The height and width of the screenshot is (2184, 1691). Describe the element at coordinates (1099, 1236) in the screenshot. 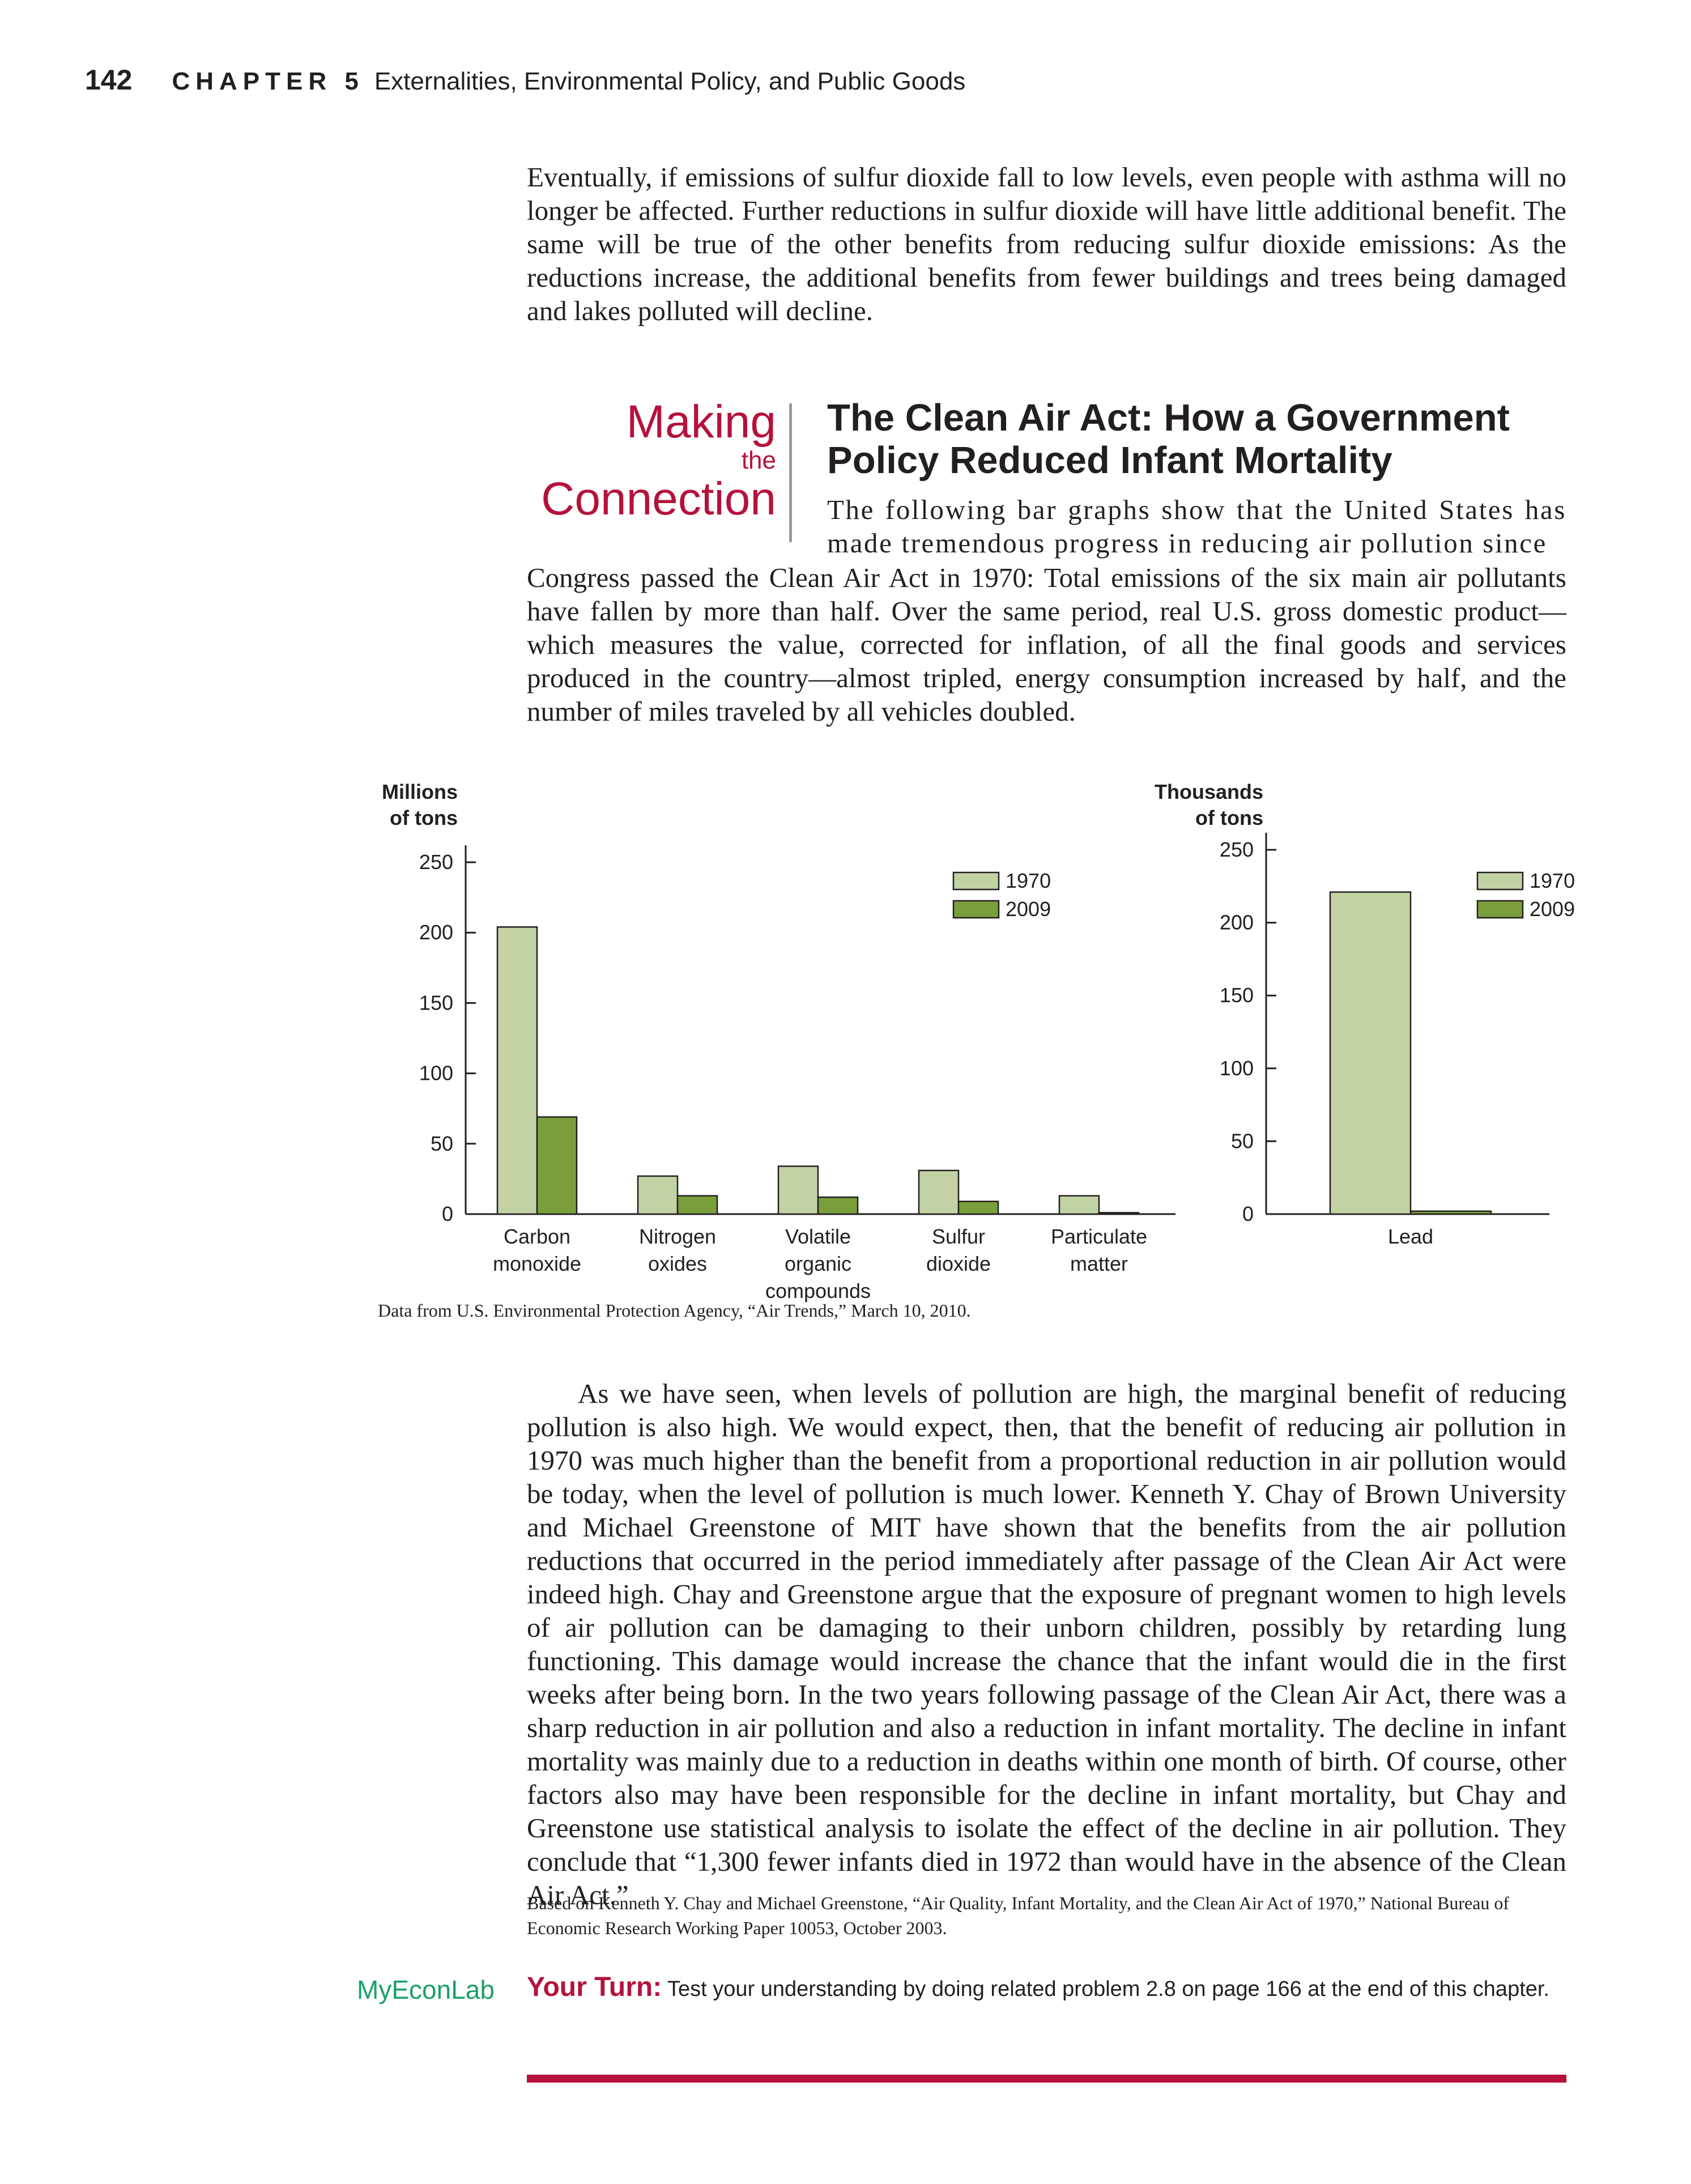

I see `category-label: Particulate` at that location.